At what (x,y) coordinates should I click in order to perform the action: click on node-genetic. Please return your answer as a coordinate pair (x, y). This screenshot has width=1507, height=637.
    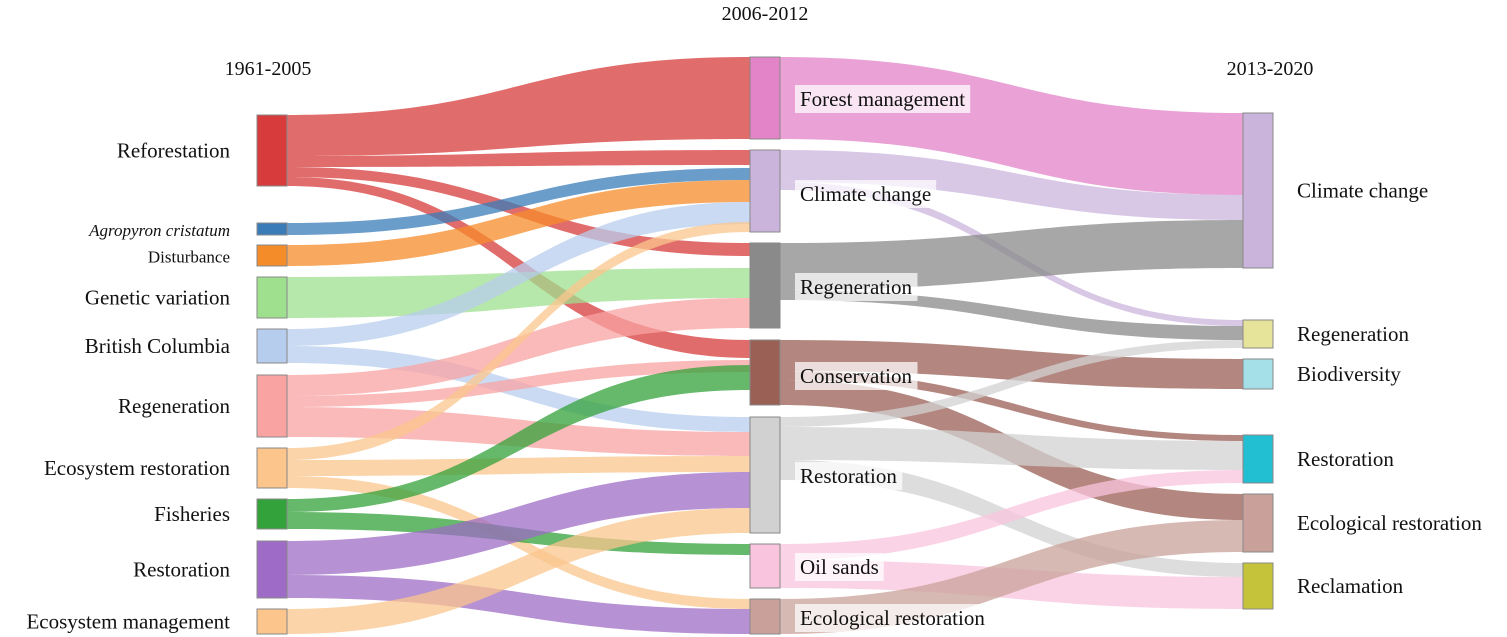
    Looking at the image, I should click on (272, 297).